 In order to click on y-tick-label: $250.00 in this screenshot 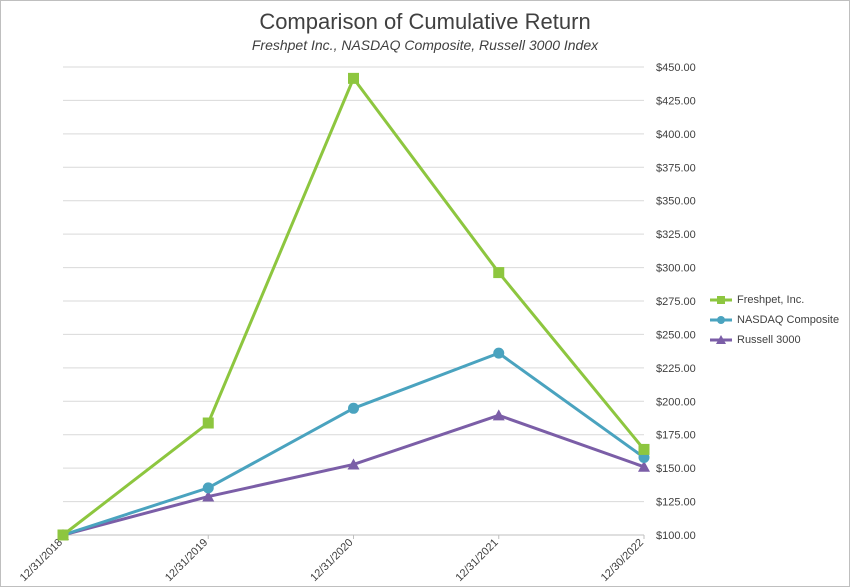, I will do `click(676, 335)`.